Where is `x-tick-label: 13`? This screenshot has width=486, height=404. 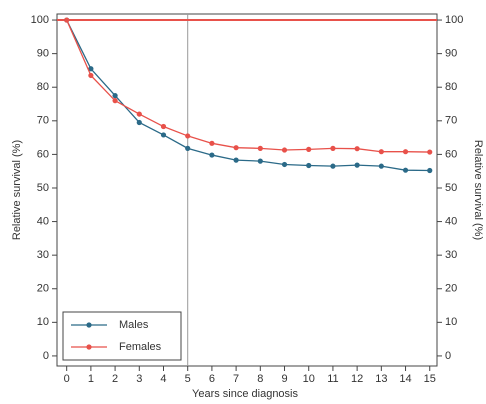 x-tick-label: 13 is located at coordinates (381, 379).